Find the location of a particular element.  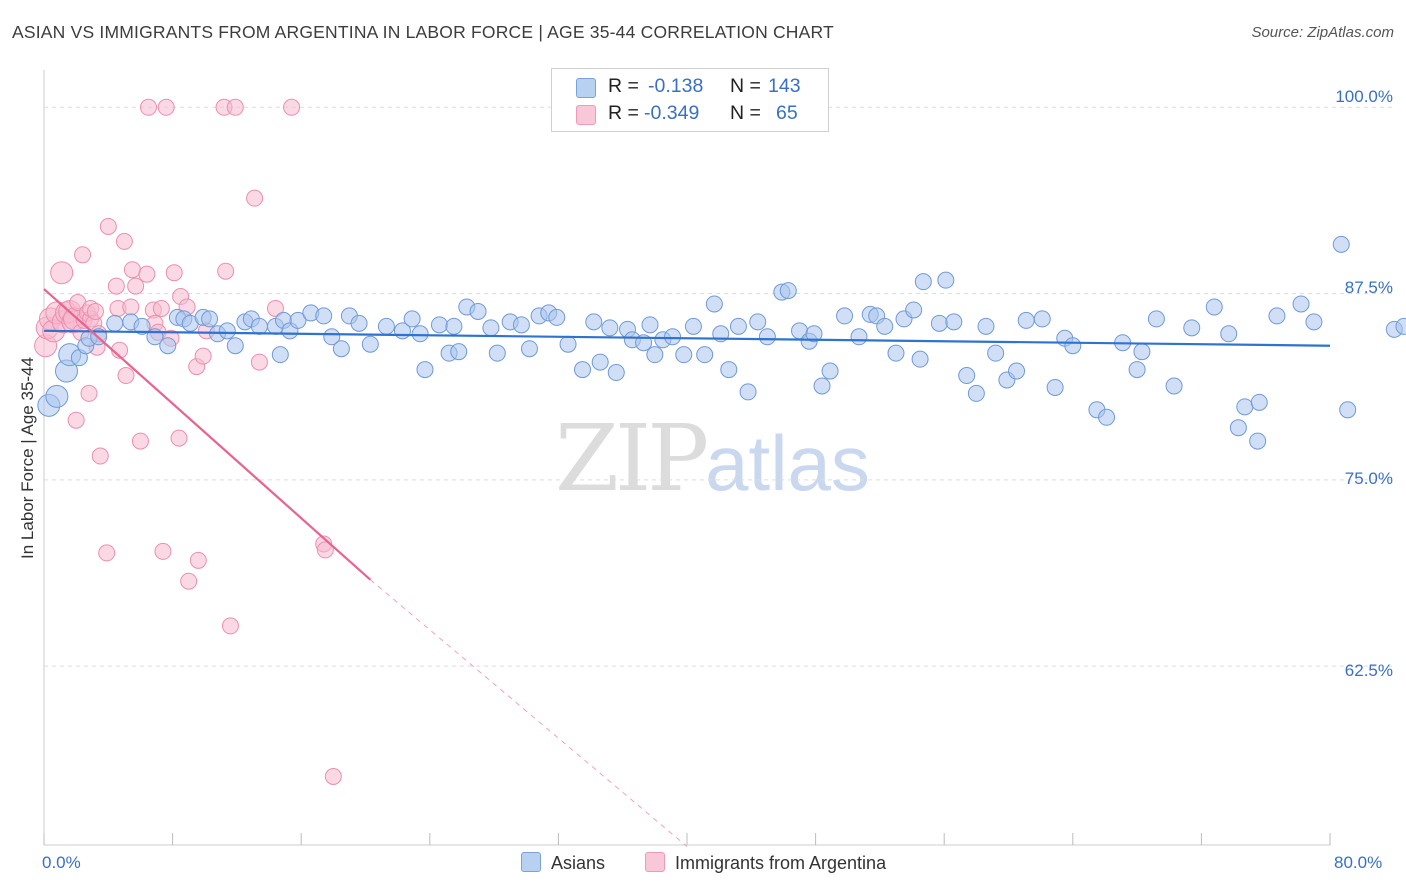

argentina-trend-line is located at coordinates (207, 434).